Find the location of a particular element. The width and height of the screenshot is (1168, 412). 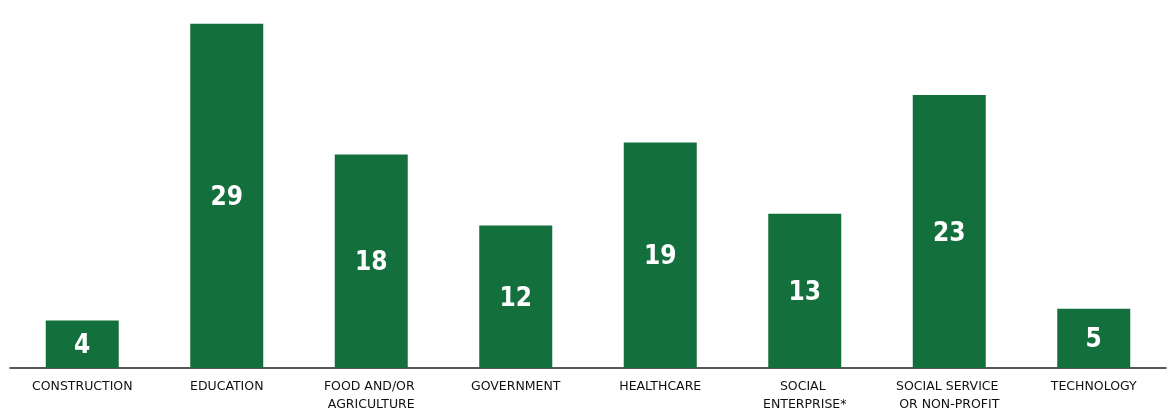

x-tick-label: TECHNOLOGY is located at coordinates (1093, 385).